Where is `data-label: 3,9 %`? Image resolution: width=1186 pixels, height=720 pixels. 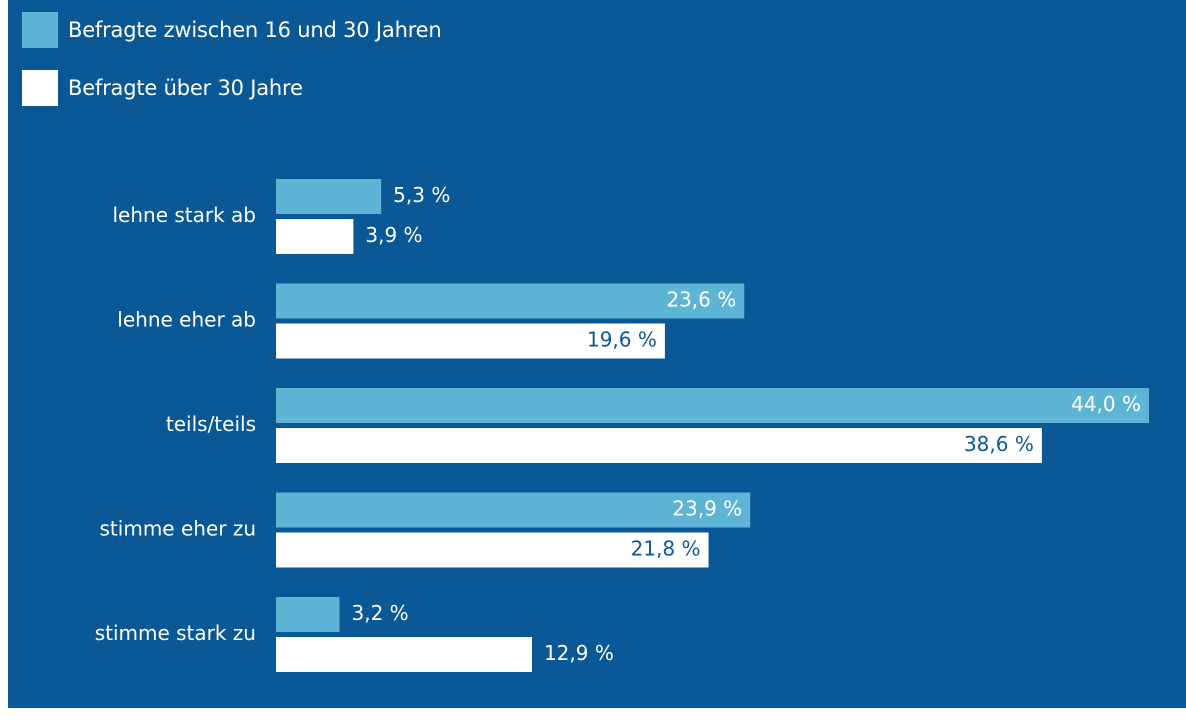 data-label: 3,9 % is located at coordinates (393, 235).